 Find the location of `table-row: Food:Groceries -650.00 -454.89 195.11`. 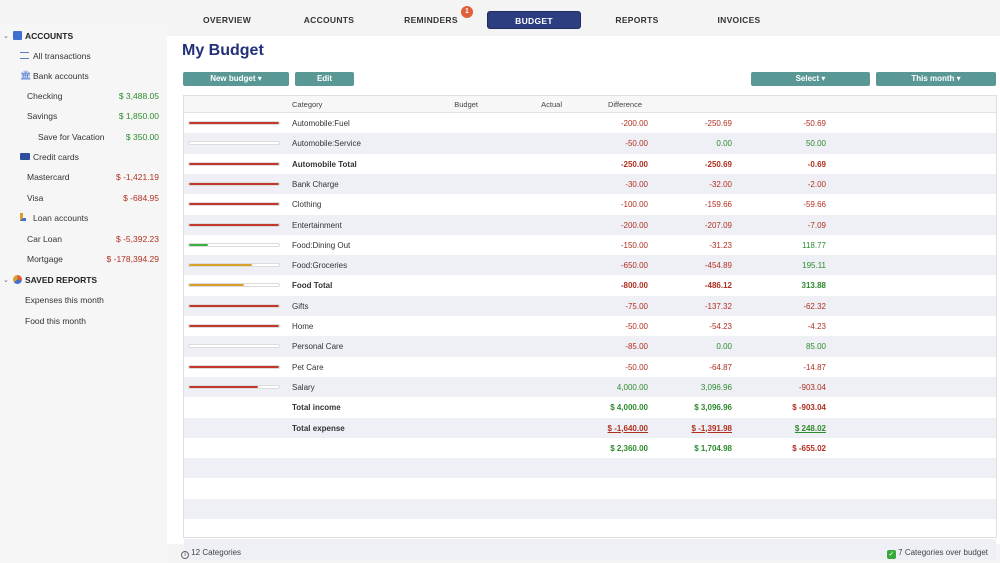

table-row: Food:Groceries -650.00 -454.89 195.11 is located at coordinates (590, 265).